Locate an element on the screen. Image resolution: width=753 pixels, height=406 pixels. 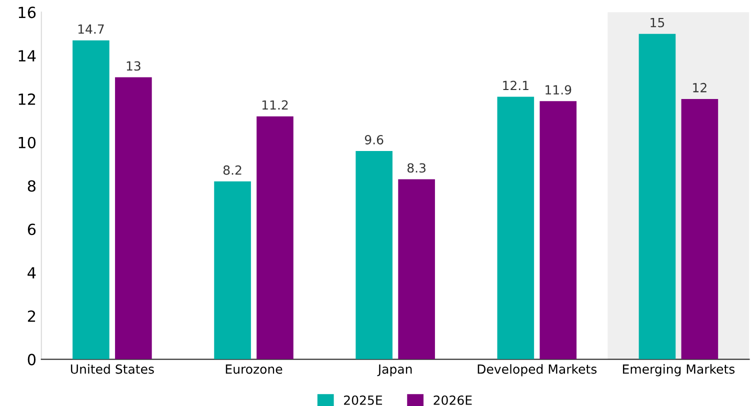
y-tick-label: 2 is located at coordinates (32, 316).